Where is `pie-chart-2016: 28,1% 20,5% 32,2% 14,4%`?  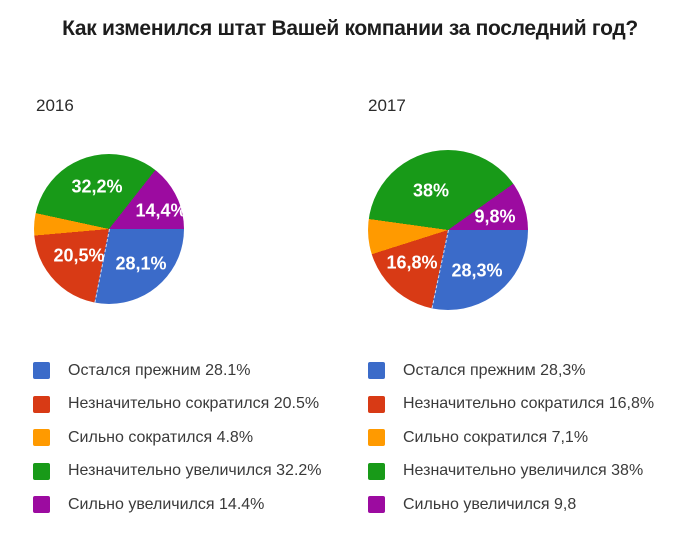 pie-chart-2016: 28,1% 20,5% 32,2% 14,4% is located at coordinates (109, 229).